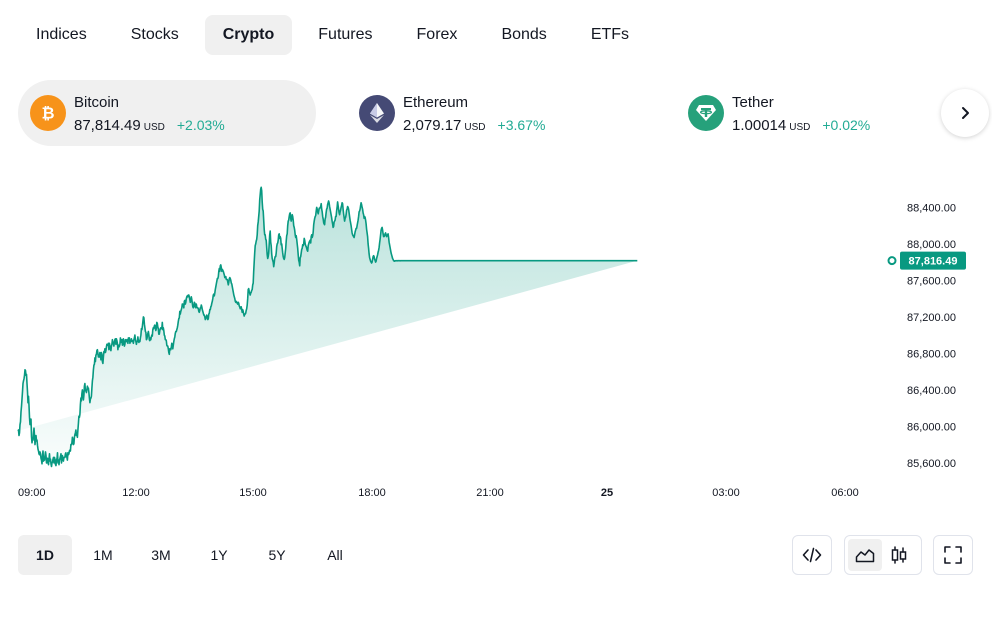 This screenshot has height=618, width=992. Describe the element at coordinates (372, 493) in the screenshot. I see `x-tick-label: 18:00` at that location.